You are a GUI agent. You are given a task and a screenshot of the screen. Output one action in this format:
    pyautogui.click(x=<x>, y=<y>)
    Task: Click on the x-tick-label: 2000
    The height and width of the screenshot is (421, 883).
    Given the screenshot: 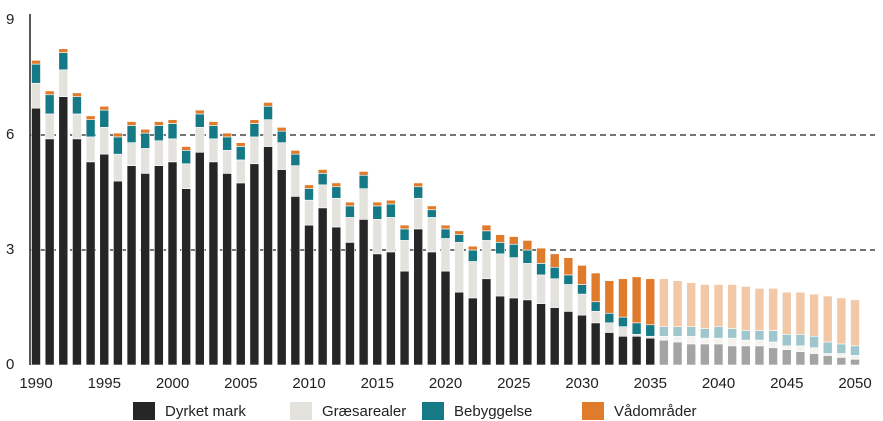 What is the action you would take?
    pyautogui.click(x=172, y=383)
    